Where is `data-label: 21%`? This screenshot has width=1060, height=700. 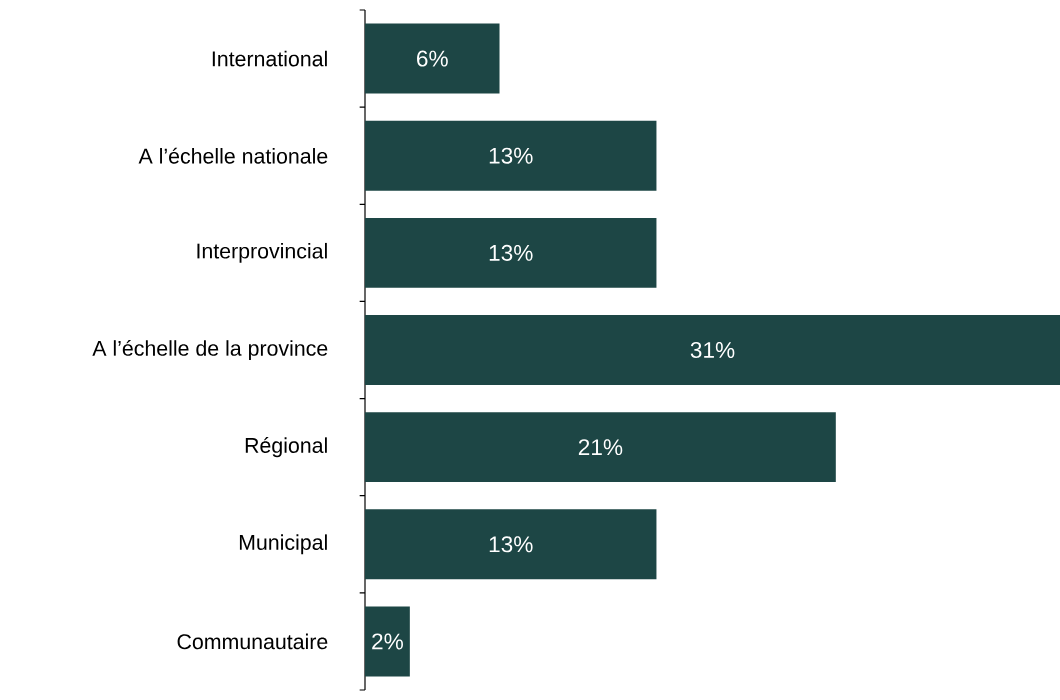 data-label: 21% is located at coordinates (600, 447).